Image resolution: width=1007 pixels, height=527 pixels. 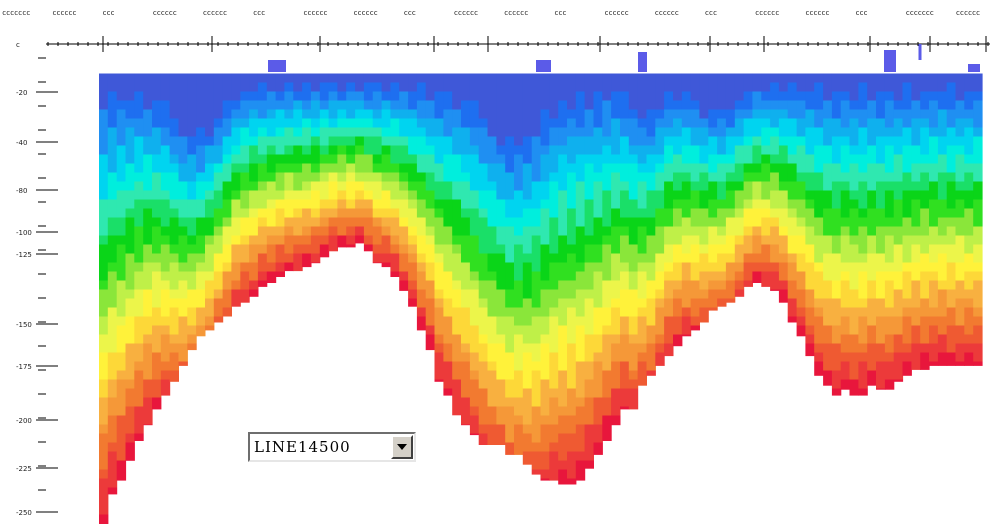 What do you see at coordinates (332, 447) in the screenshot?
I see `line-selector-dropdown: LINE14500` at bounding box center [332, 447].